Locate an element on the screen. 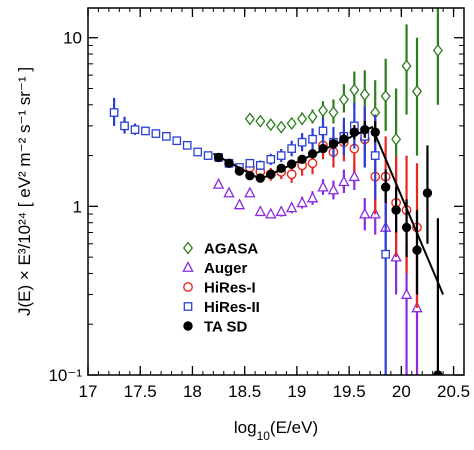 This screenshot has height=450, width=474. legend-item-ta-sd: TA SD is located at coordinates (215, 327).